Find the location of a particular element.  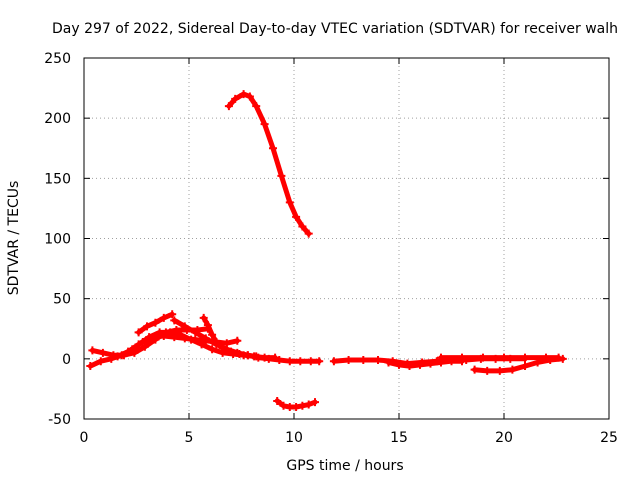

y-tick-label: -50 is located at coordinates (59, 420).